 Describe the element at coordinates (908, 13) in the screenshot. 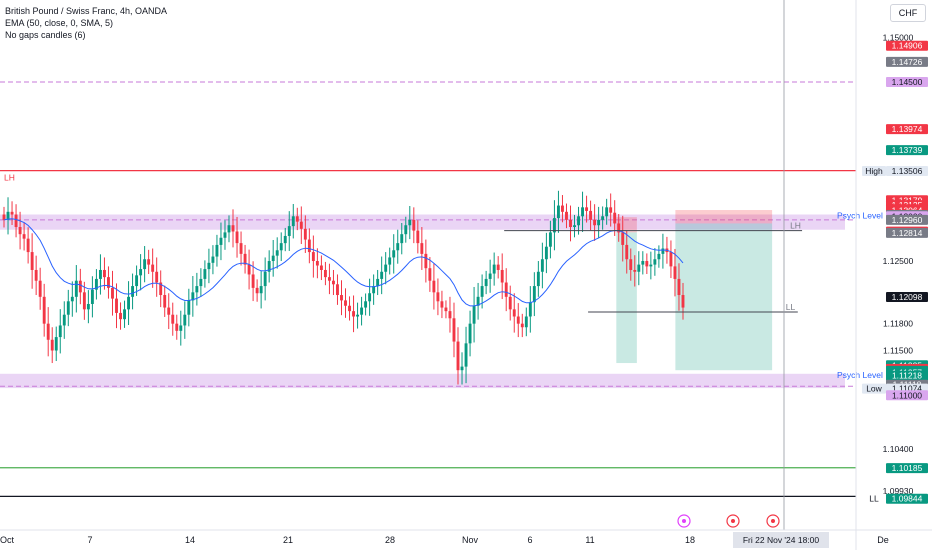

I see `currency-button: CHF` at that location.